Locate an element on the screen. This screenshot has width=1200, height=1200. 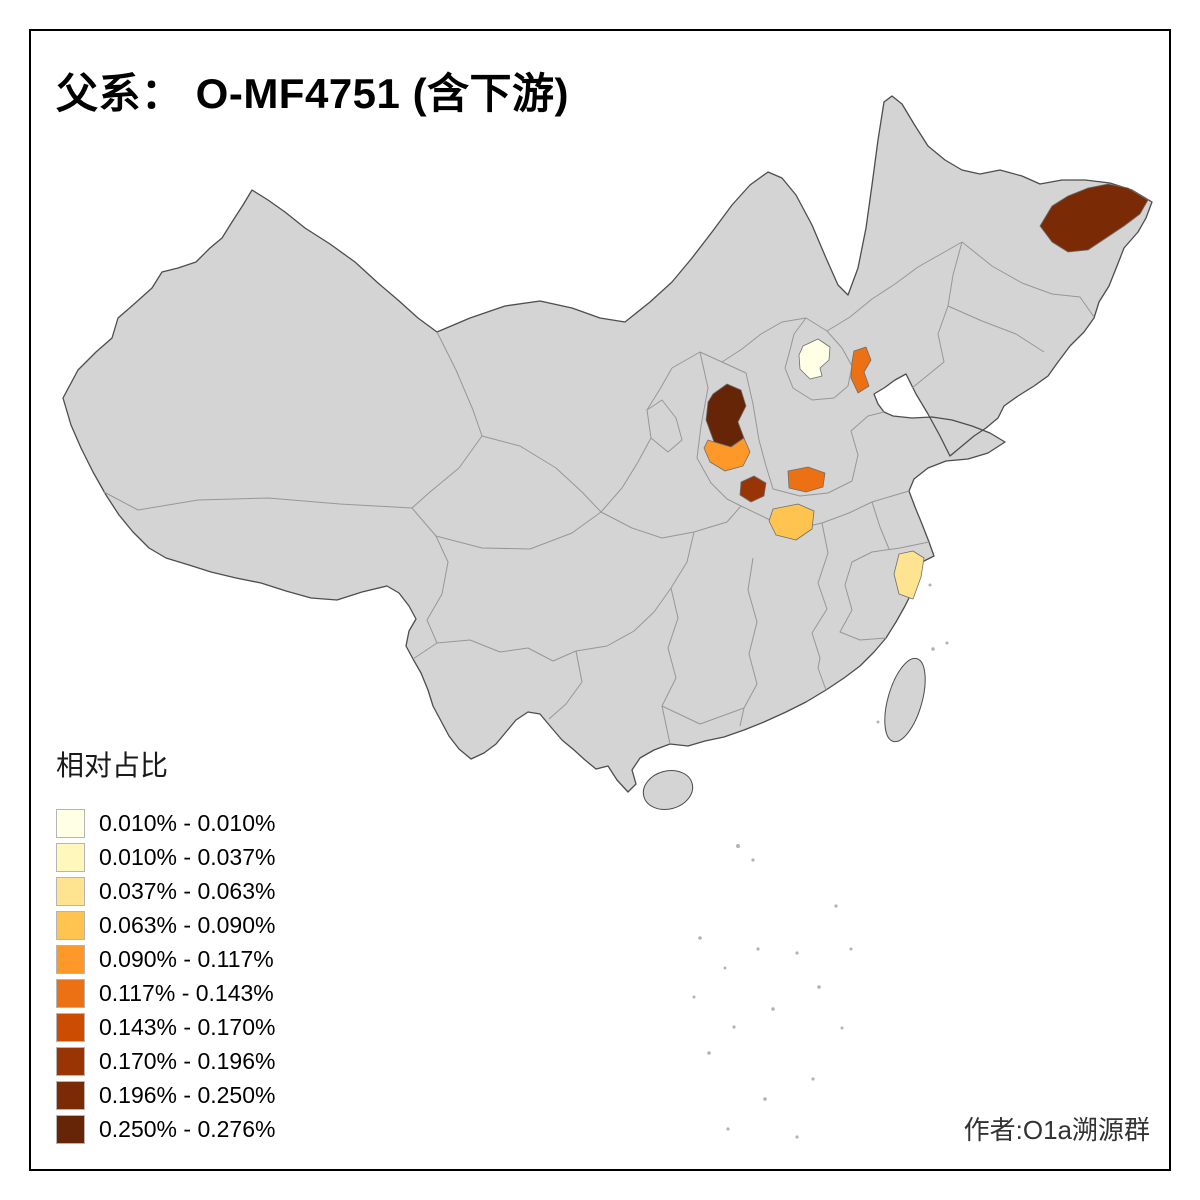
legend-item: 0.170% - 0.196% is located at coordinates (165, 1061).